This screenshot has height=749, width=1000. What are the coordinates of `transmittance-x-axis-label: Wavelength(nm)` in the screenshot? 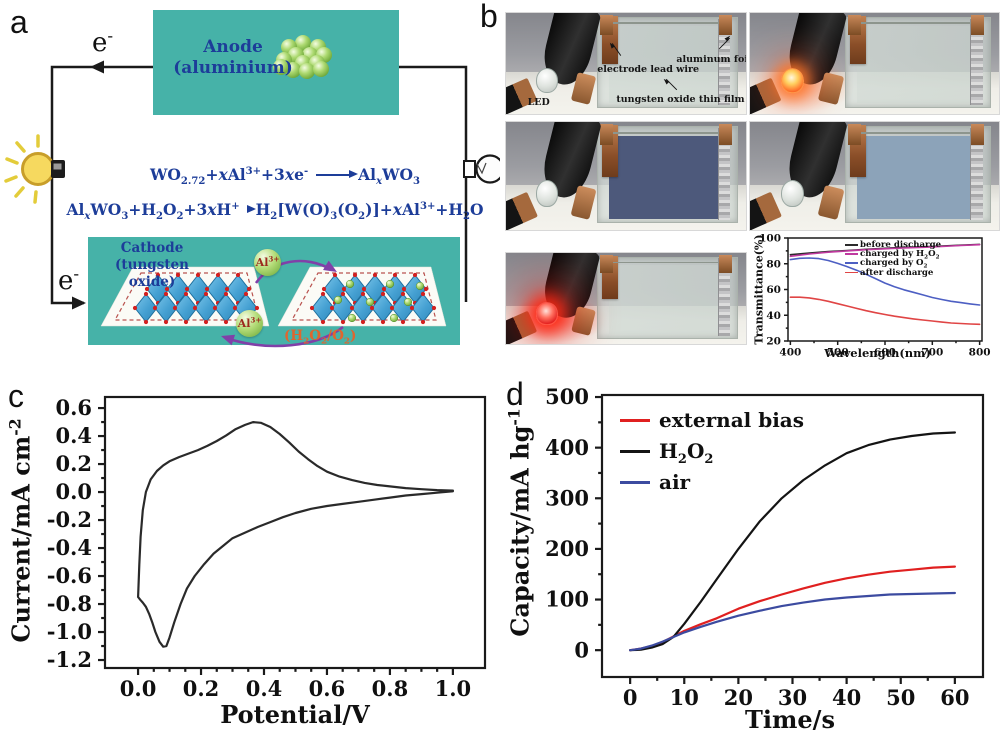 It's located at (877, 353).